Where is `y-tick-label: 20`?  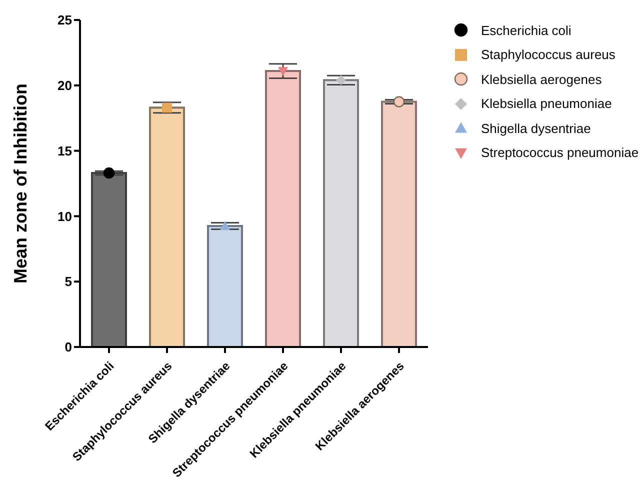 y-tick-label: 20 is located at coordinates (65, 86).